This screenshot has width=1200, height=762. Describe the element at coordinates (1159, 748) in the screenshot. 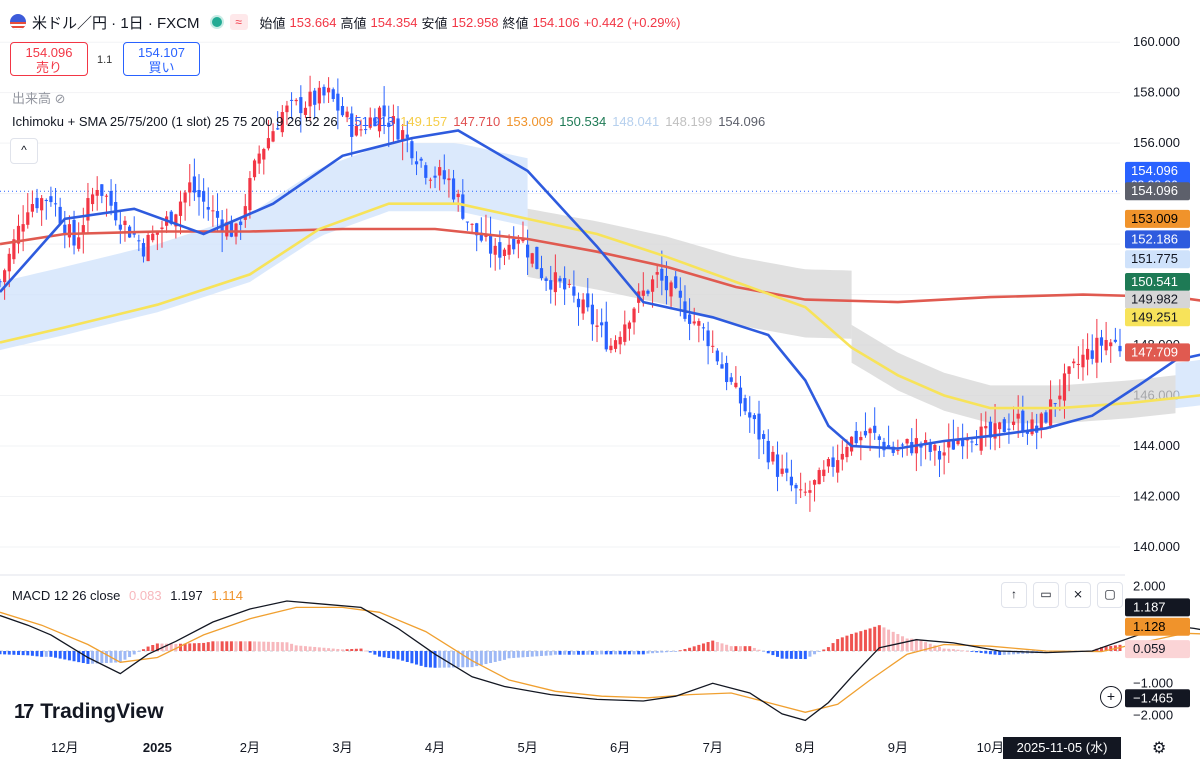

I see `gear-icon: ⚙` at that location.